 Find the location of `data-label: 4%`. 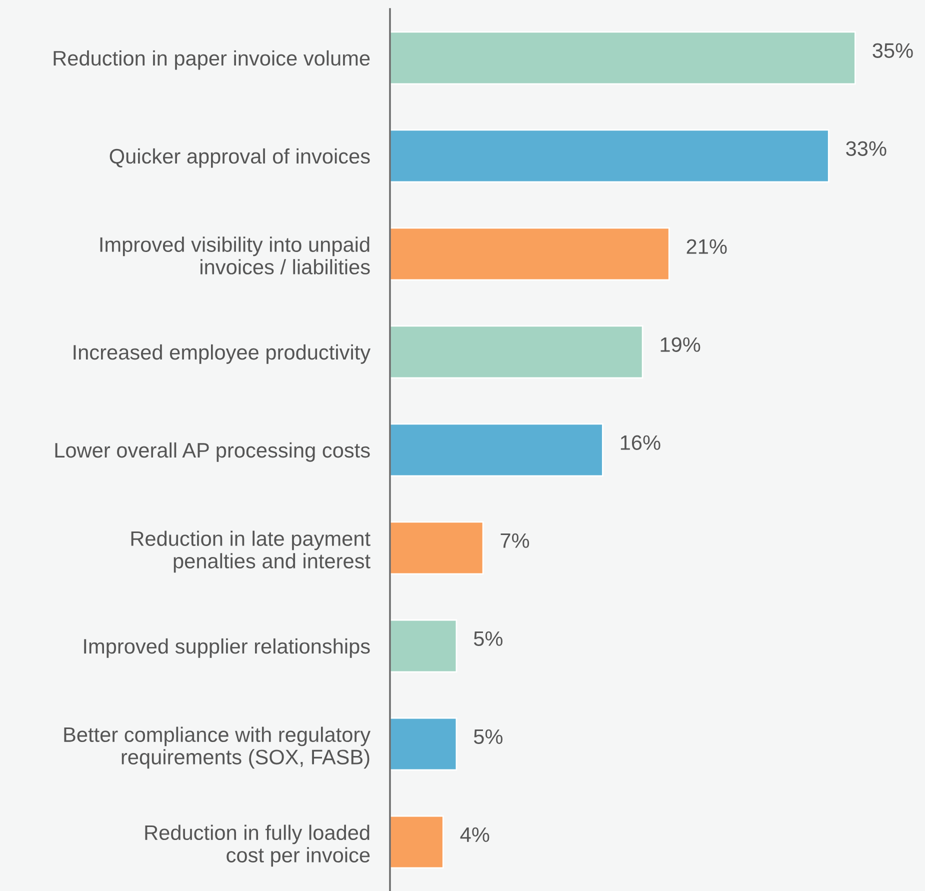

data-label: 4% is located at coordinates (475, 834).